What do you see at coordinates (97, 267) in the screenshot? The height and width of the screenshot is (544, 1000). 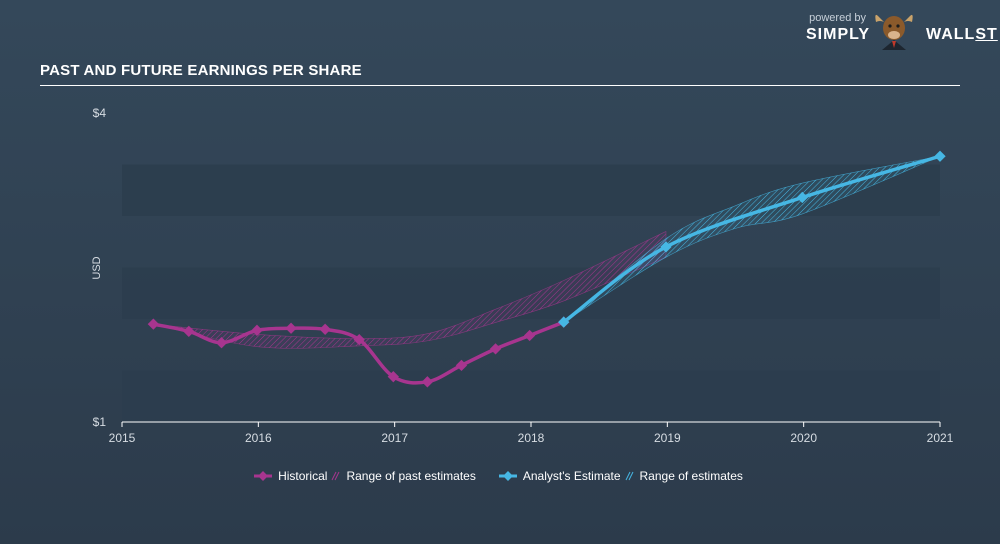 I see `y-axis-label: USD` at bounding box center [97, 267].